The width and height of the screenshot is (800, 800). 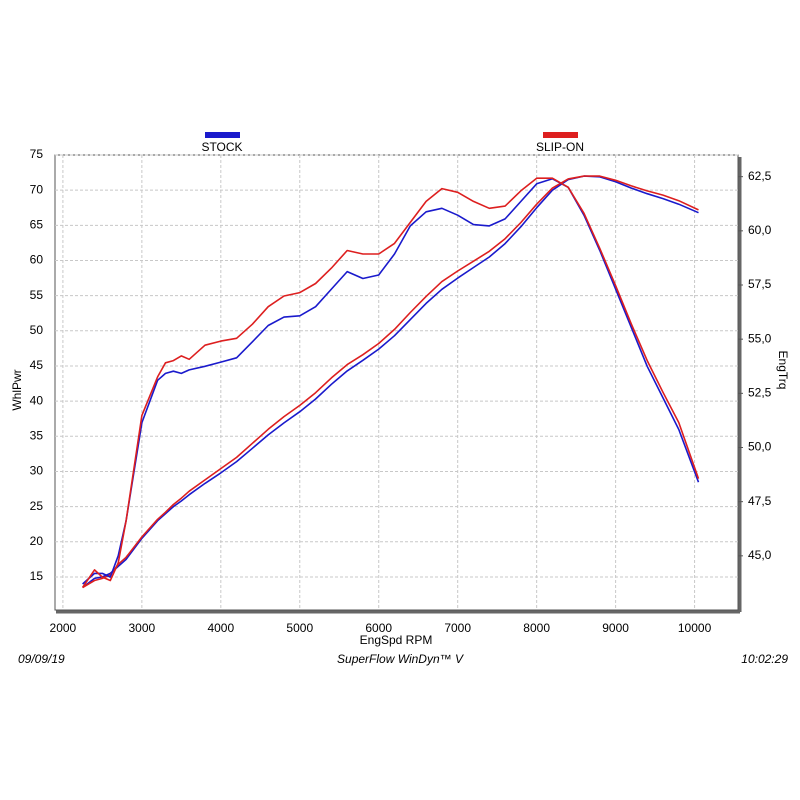 I want to click on y2-tick-label: 52,5, so click(x=760, y=393).